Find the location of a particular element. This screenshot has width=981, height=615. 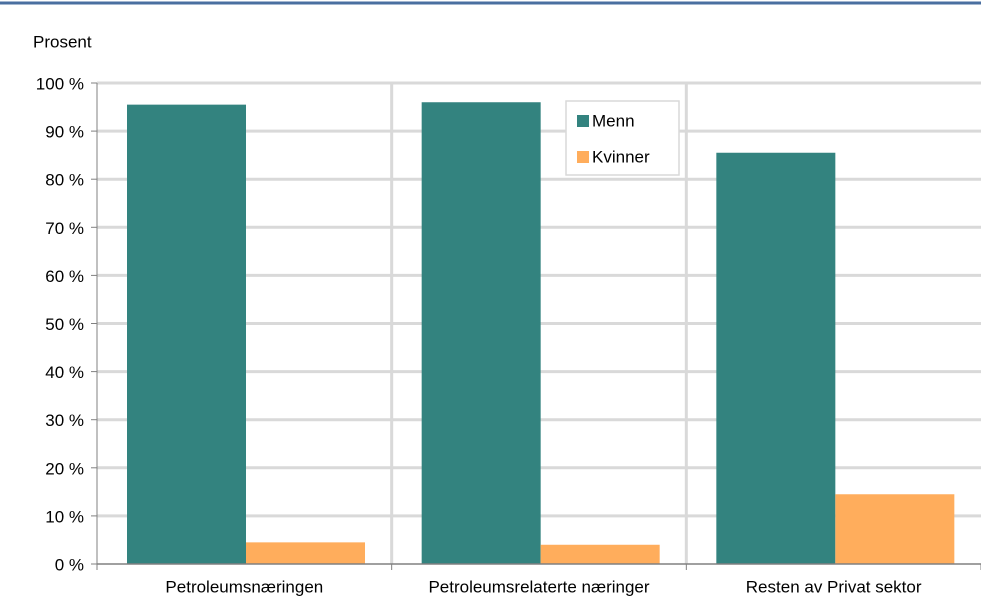

x-tick-label: Petroleumsrelaterte næringer is located at coordinates (538, 586).